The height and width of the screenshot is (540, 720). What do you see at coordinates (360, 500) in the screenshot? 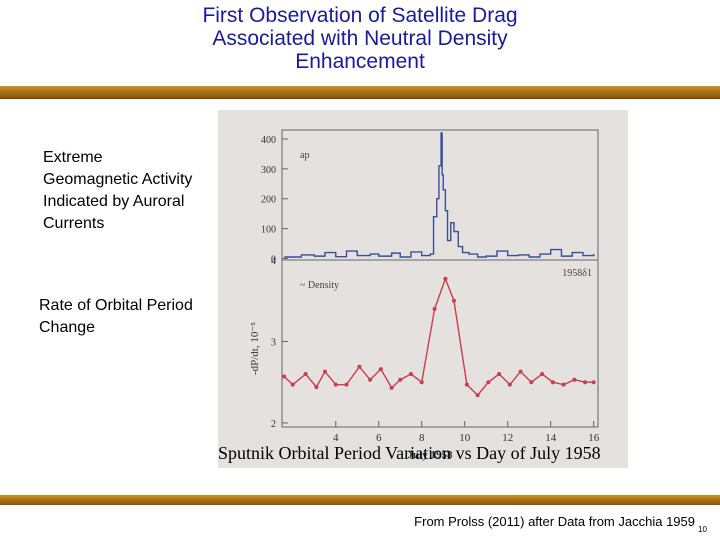
I see `footer-bar` at bounding box center [360, 500].